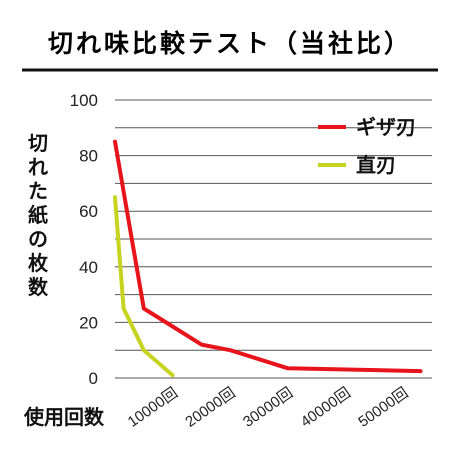 The height and width of the screenshot is (460, 460). I want to click on x-tick-label: 30000回, so click(268, 407).